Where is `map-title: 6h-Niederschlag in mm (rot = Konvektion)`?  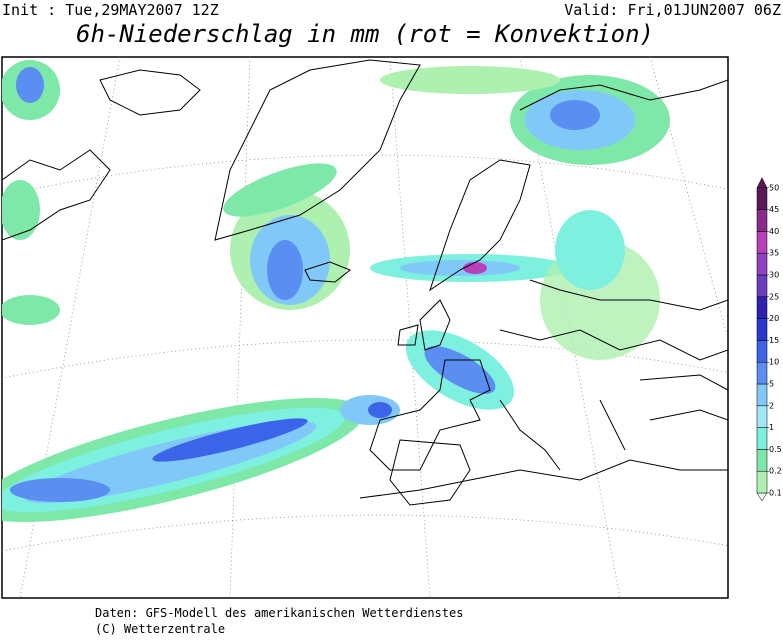 map-title: 6h-Niederschlag in mm (rot = Konvektion) is located at coordinates (365, 34).